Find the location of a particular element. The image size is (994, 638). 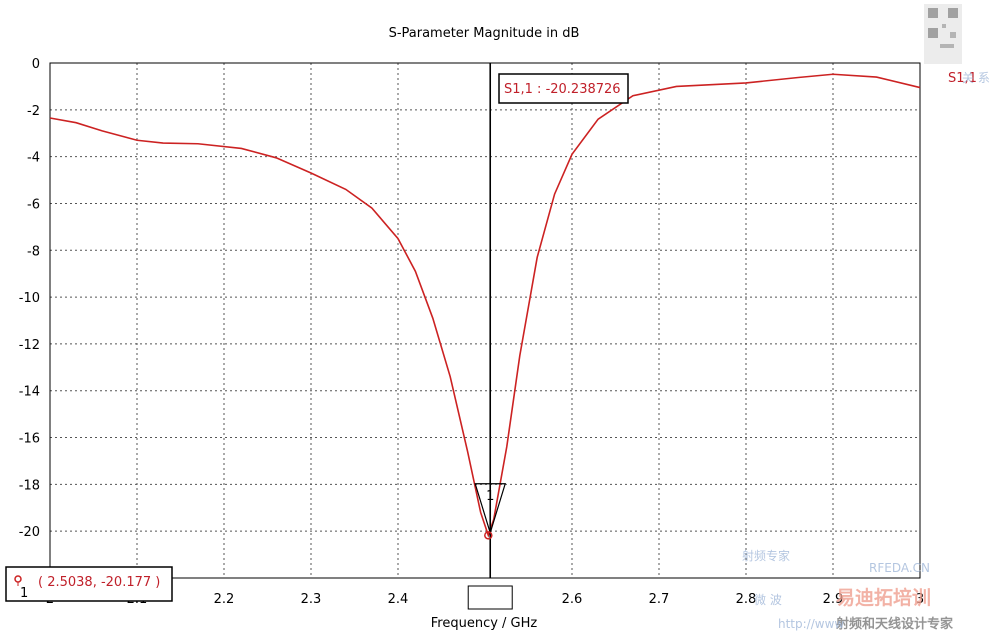

y-axis-ticks: 0 -2 -4 -6 -8 -10 -12 -14 -16 -18 -20 is located at coordinates (29, 298).